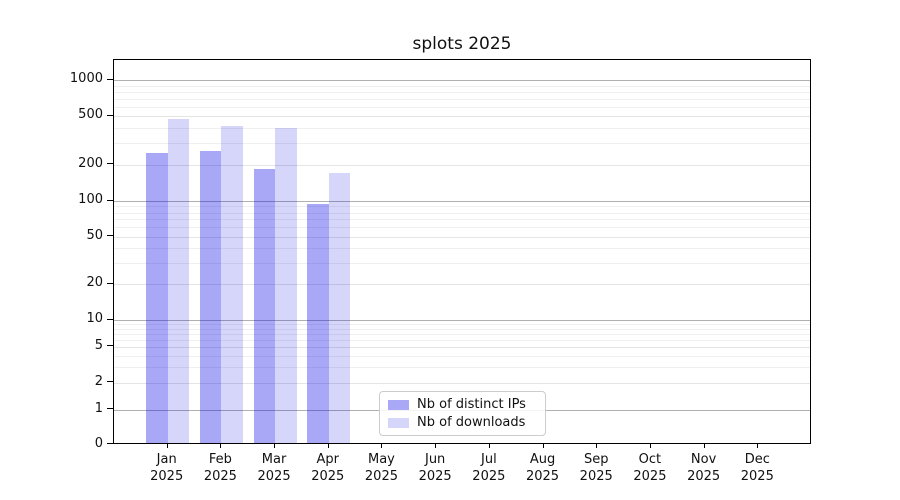 Image resolution: width=900 pixels, height=500 pixels. I want to click on x-tick-month: Jun, so click(435, 459).